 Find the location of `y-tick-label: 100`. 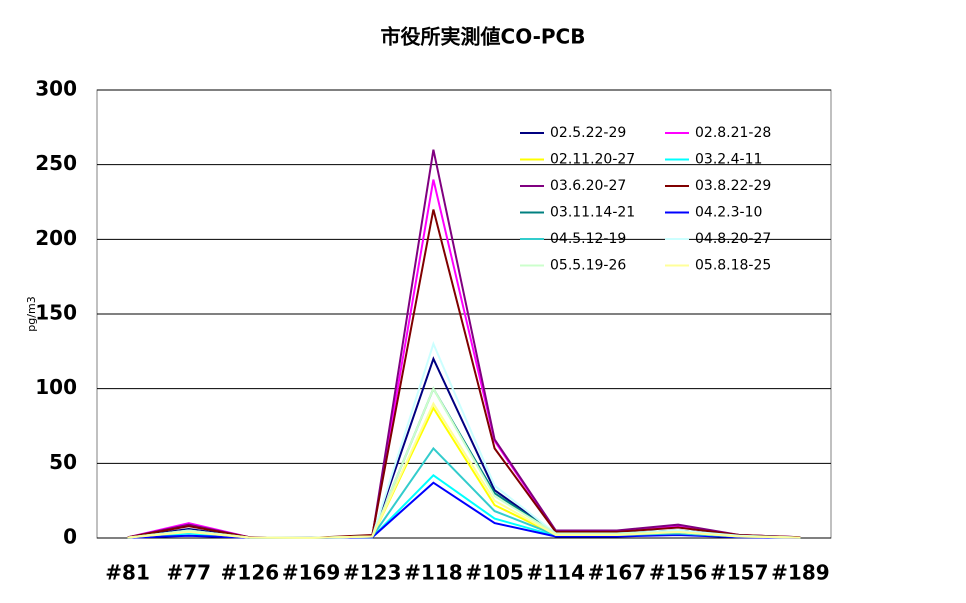

y-tick-label: 100 is located at coordinates (56, 387).